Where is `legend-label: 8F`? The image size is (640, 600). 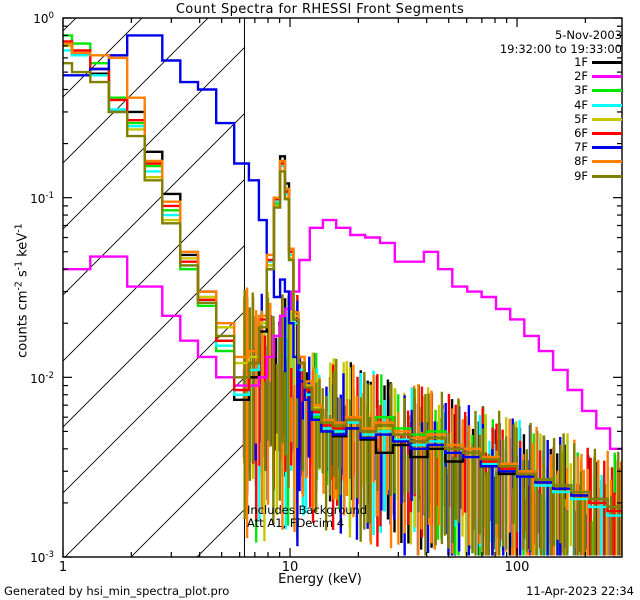
legend-label: 8F is located at coordinates (581, 161).